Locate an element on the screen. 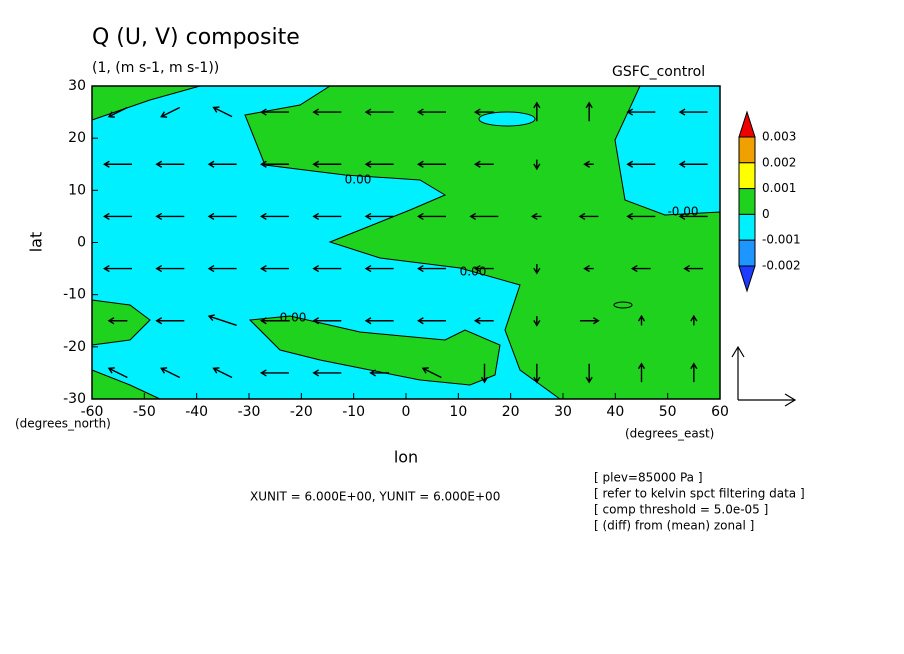  colorbar-label: 0.003 is located at coordinates (779, 137).